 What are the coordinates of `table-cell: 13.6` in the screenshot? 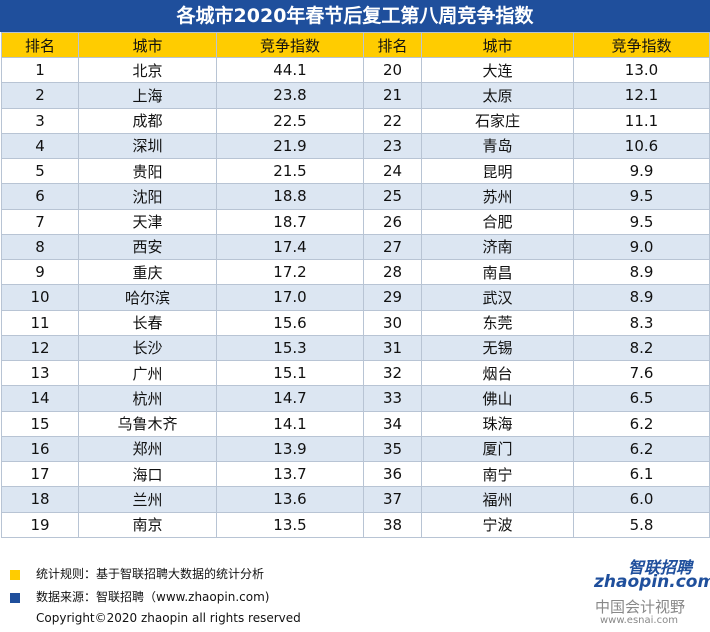 It's located at (290, 499).